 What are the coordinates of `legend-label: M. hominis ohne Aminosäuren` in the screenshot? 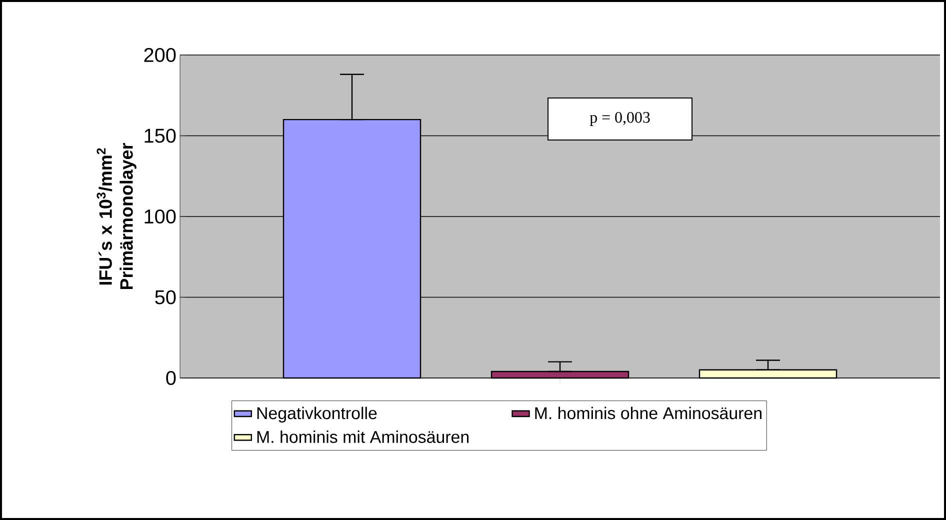 It's located at (648, 413).